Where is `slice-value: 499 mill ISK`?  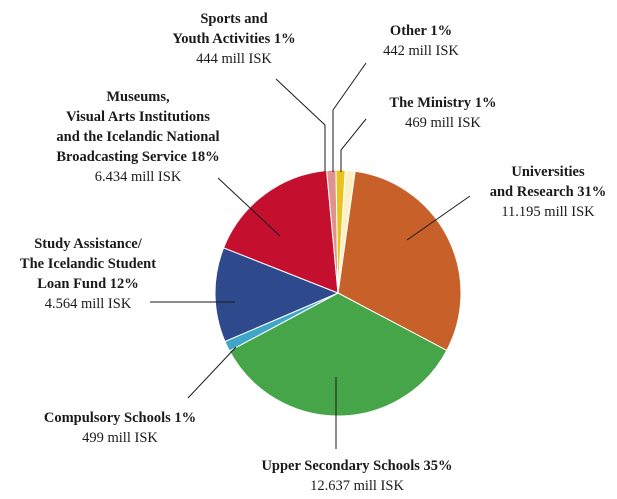 slice-value: 499 mill ISK is located at coordinates (120, 438).